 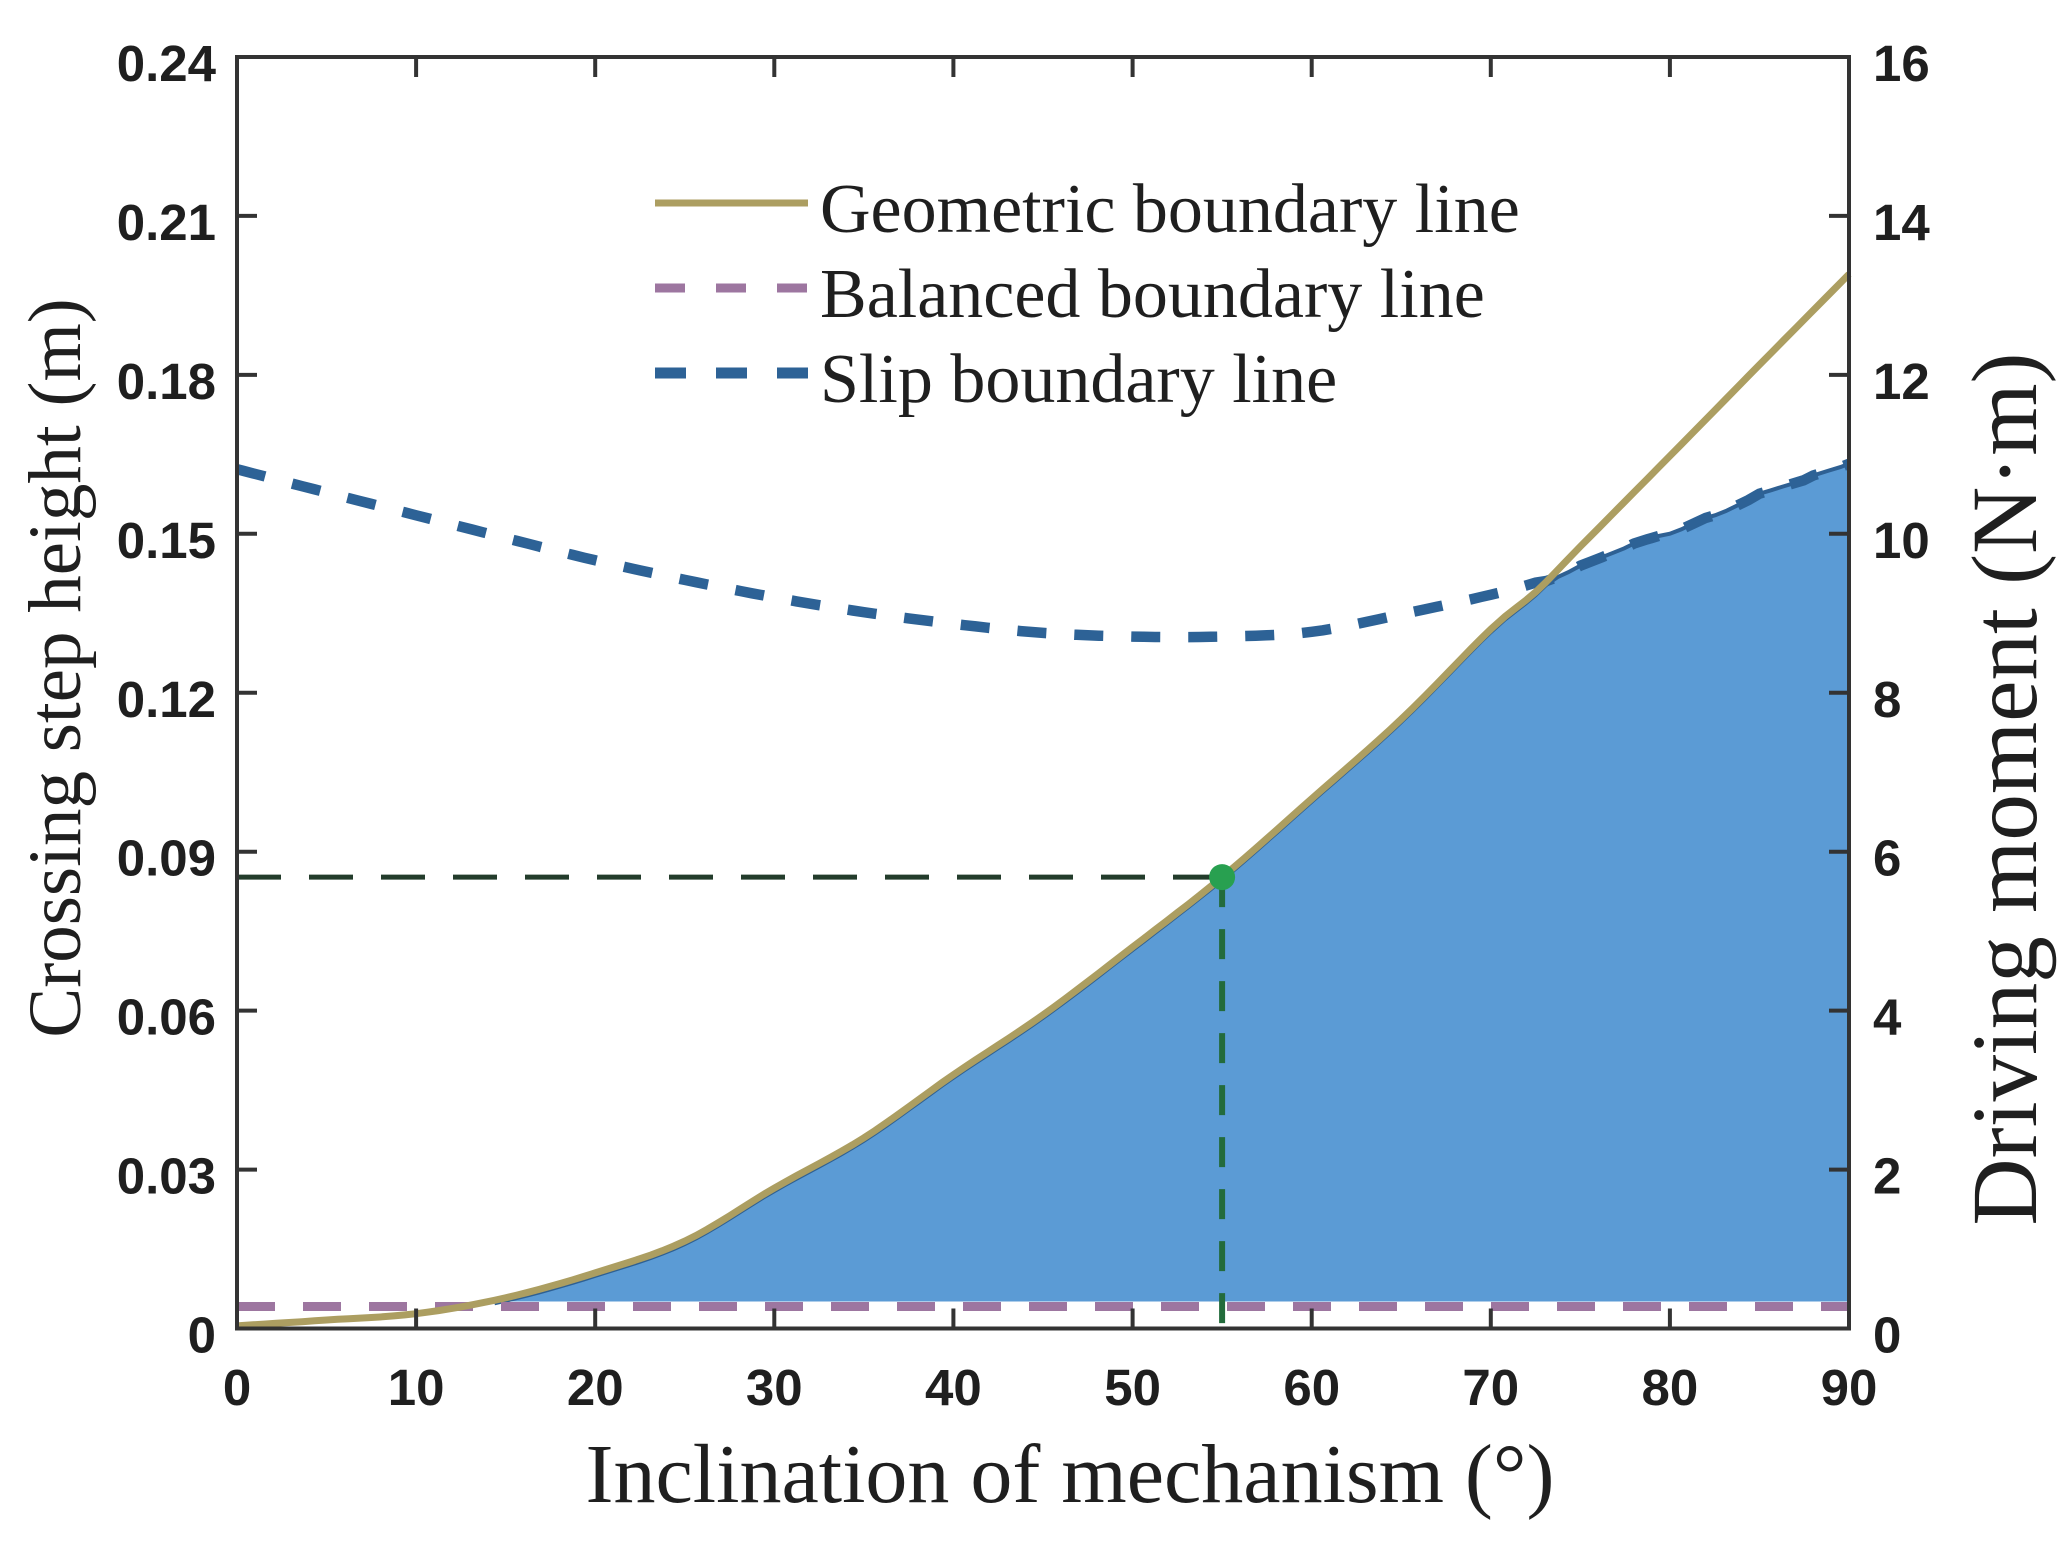 What do you see at coordinates (1887, 699) in the screenshot?
I see `svg-text: 8` at bounding box center [1887, 699].